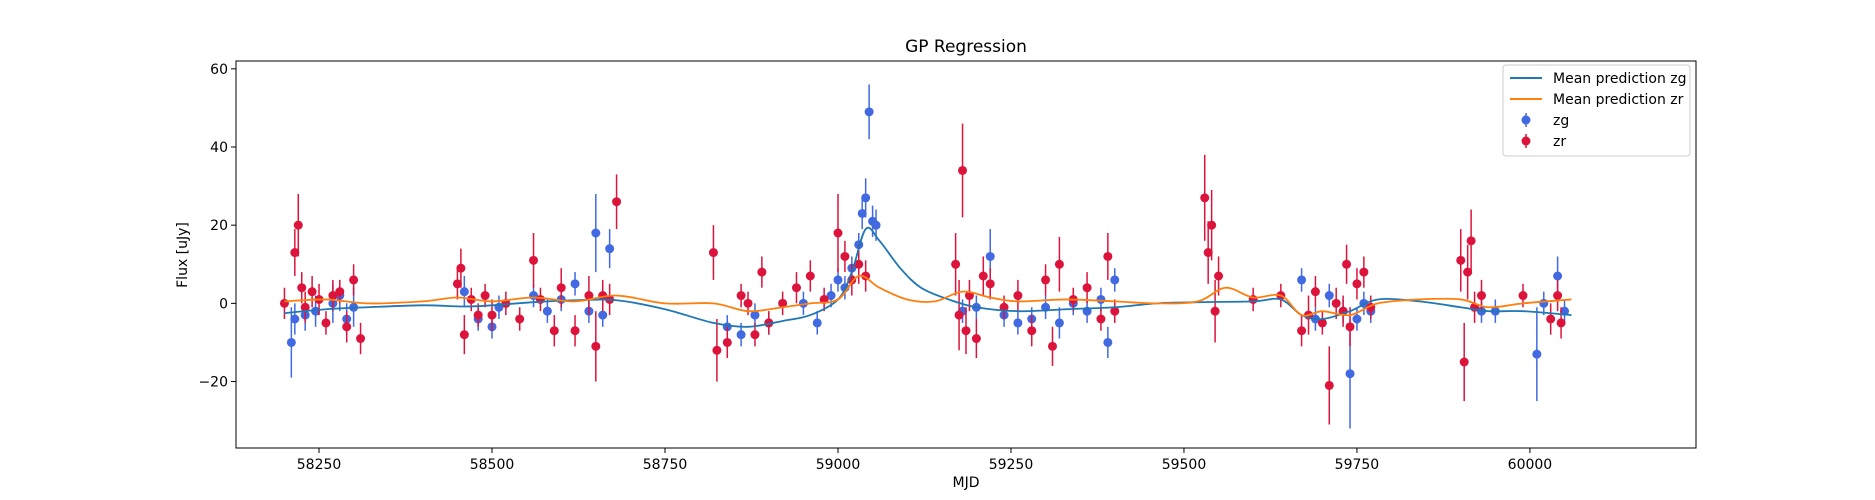  I want to click on legend-item: Mean prediction zr, so click(1597, 100).